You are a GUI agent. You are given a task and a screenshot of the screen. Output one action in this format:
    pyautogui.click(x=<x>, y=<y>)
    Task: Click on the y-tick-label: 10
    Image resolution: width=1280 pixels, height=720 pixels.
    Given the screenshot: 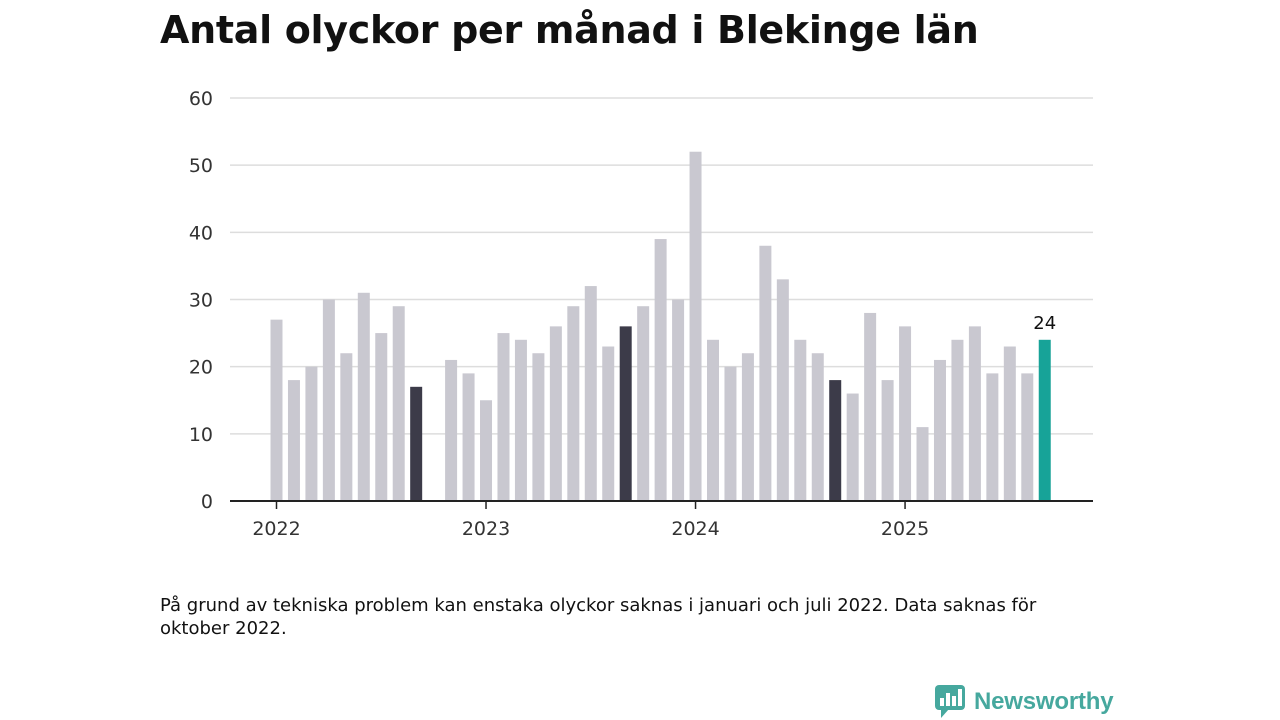 What is the action you would take?
    pyautogui.click(x=201, y=435)
    